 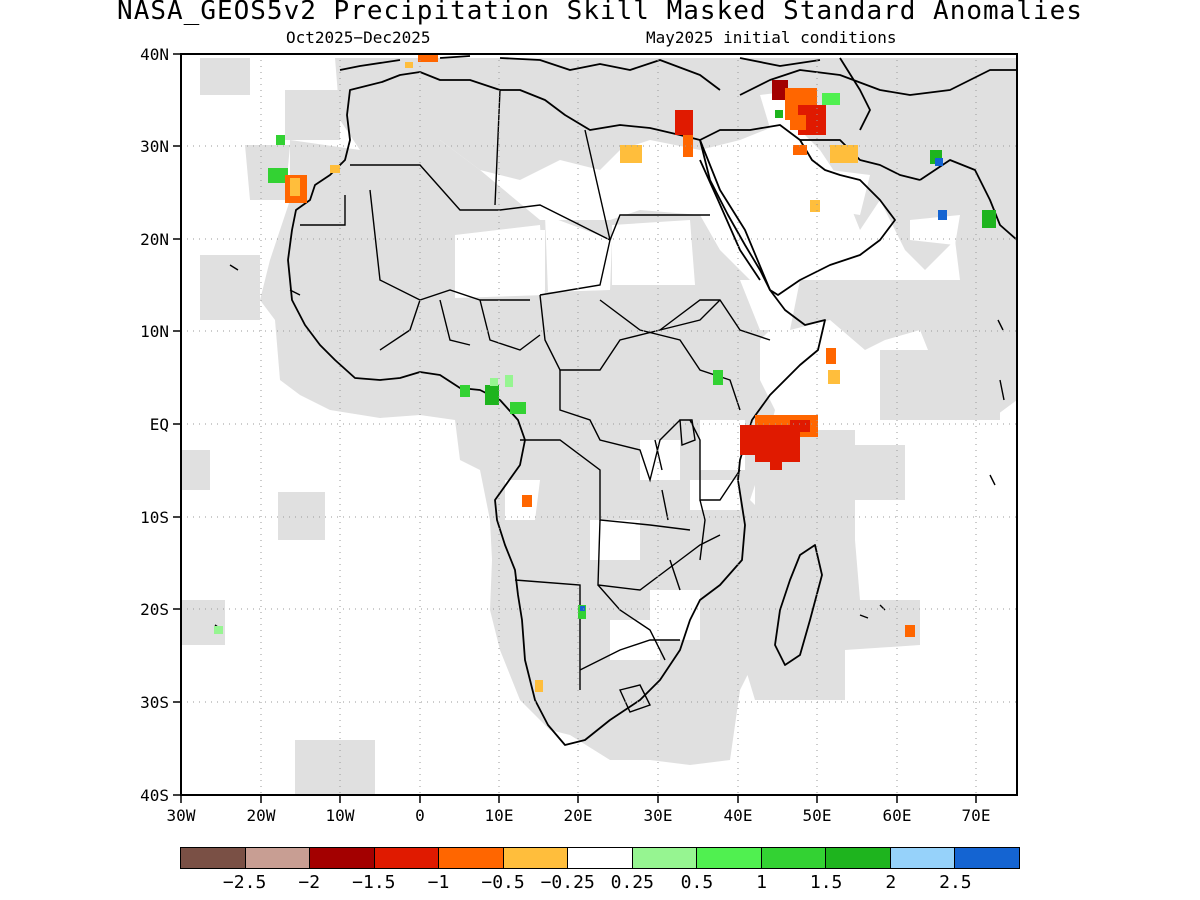 I want to click on initial-conditions: May2025 initial conditions, so click(x=771, y=37).